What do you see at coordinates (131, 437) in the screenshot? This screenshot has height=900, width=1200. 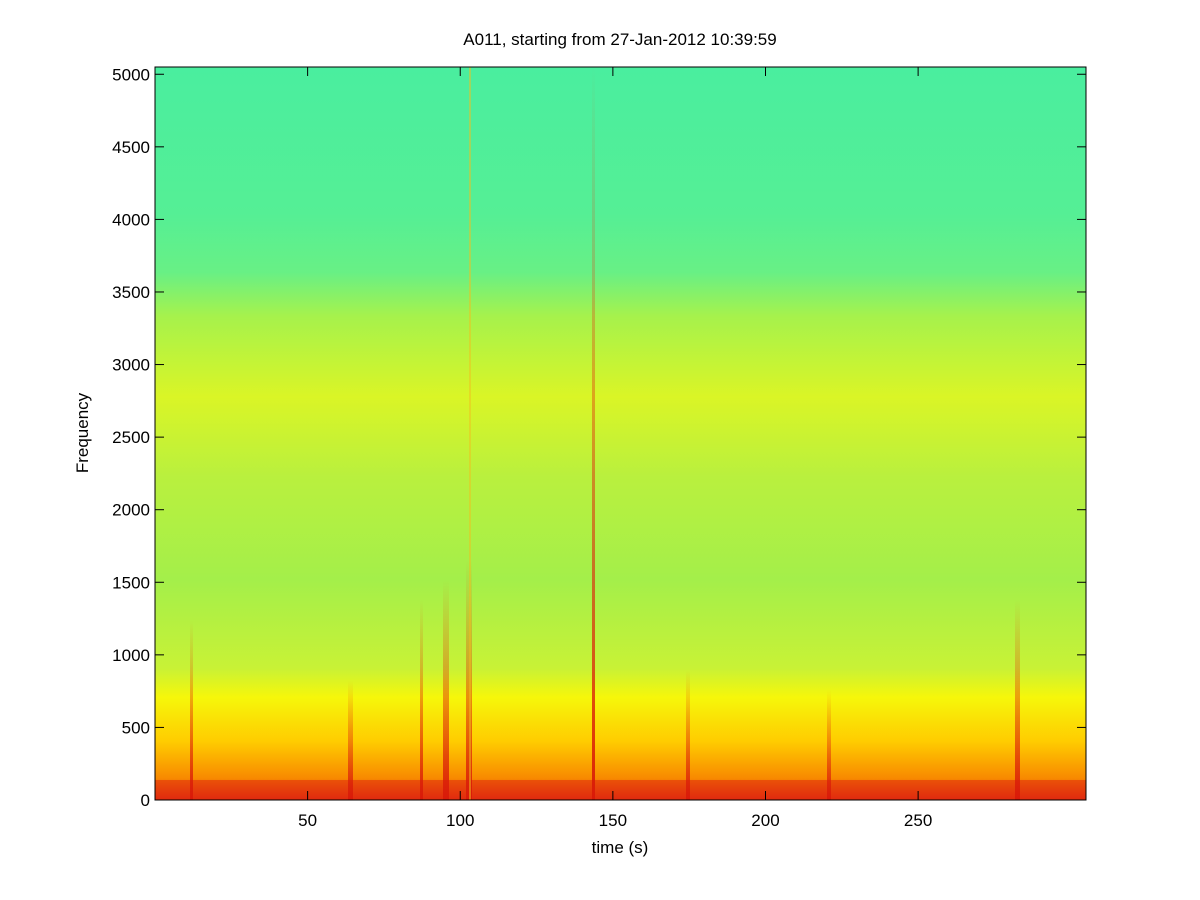 I see `y-tick-label: 2500` at bounding box center [131, 437].